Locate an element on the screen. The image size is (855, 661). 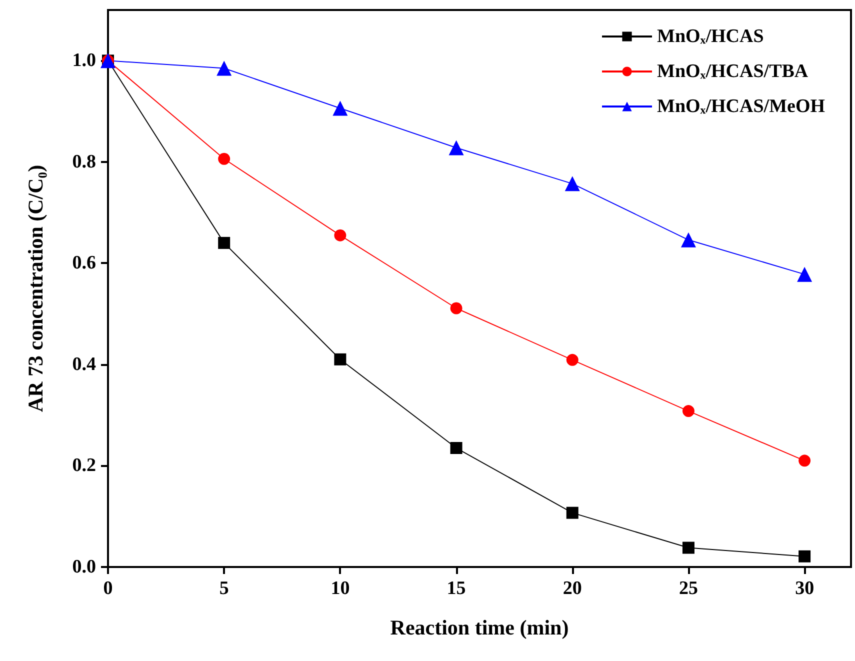
x-tick-label: 15 is located at coordinates (456, 588).